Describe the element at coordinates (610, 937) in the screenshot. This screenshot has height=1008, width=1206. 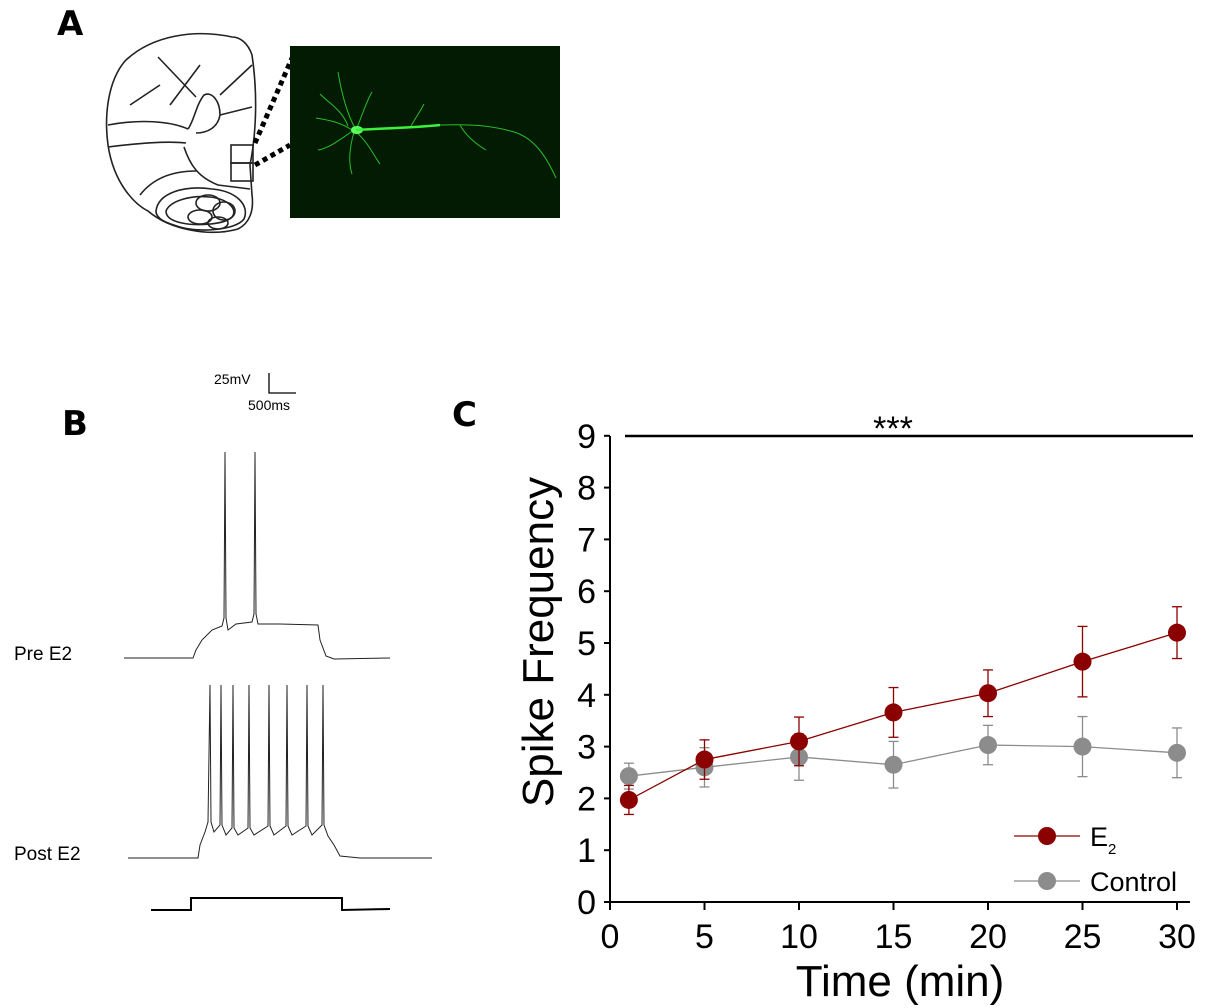
I see `x-tick-label: 0` at that location.